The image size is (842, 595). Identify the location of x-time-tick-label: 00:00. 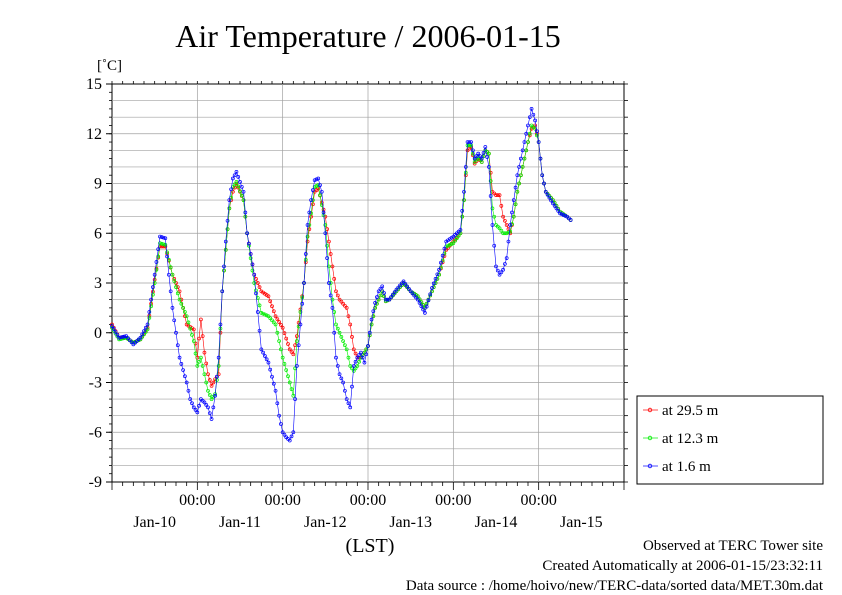
(538, 500).